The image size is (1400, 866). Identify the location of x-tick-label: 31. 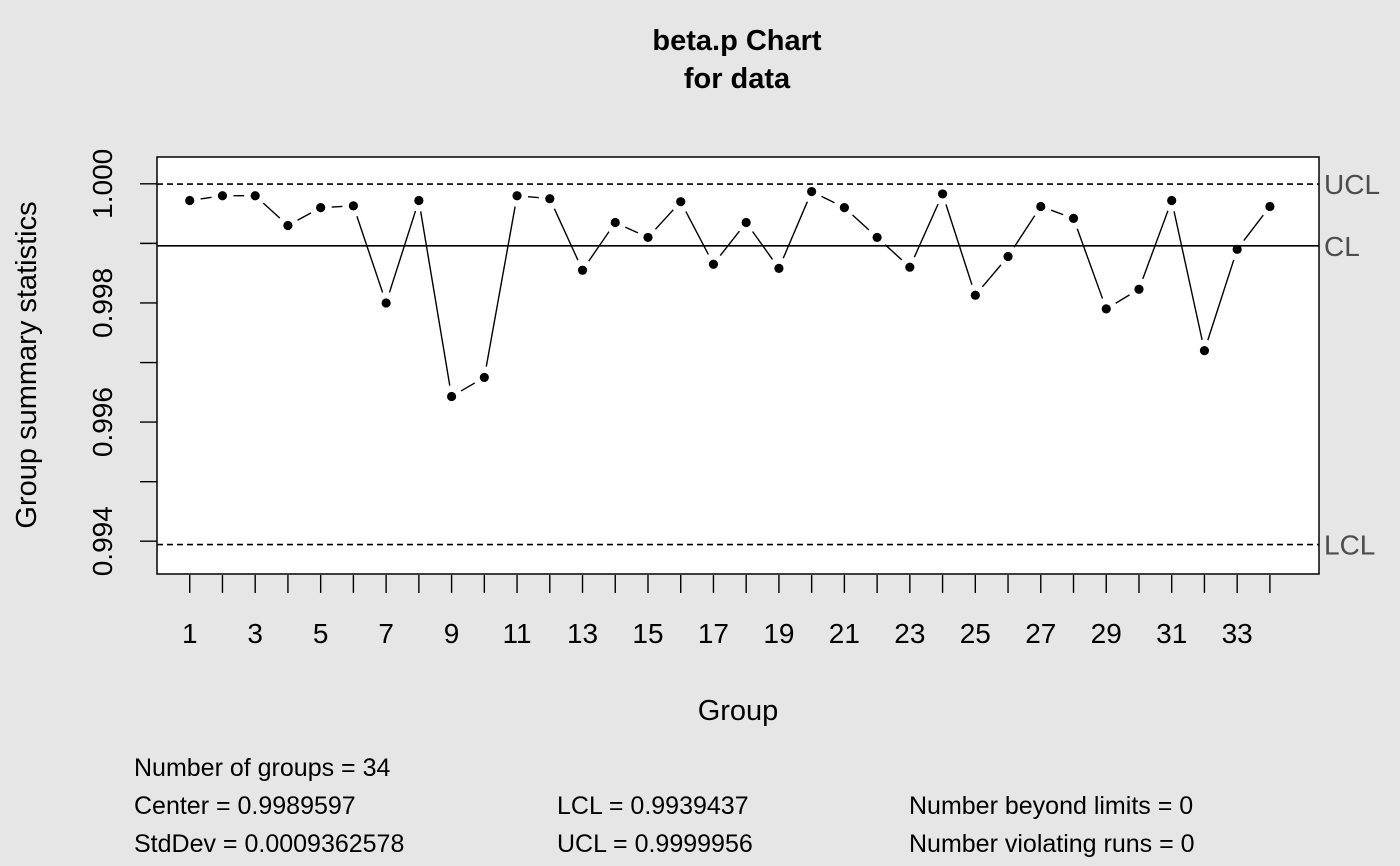
(1171, 633).